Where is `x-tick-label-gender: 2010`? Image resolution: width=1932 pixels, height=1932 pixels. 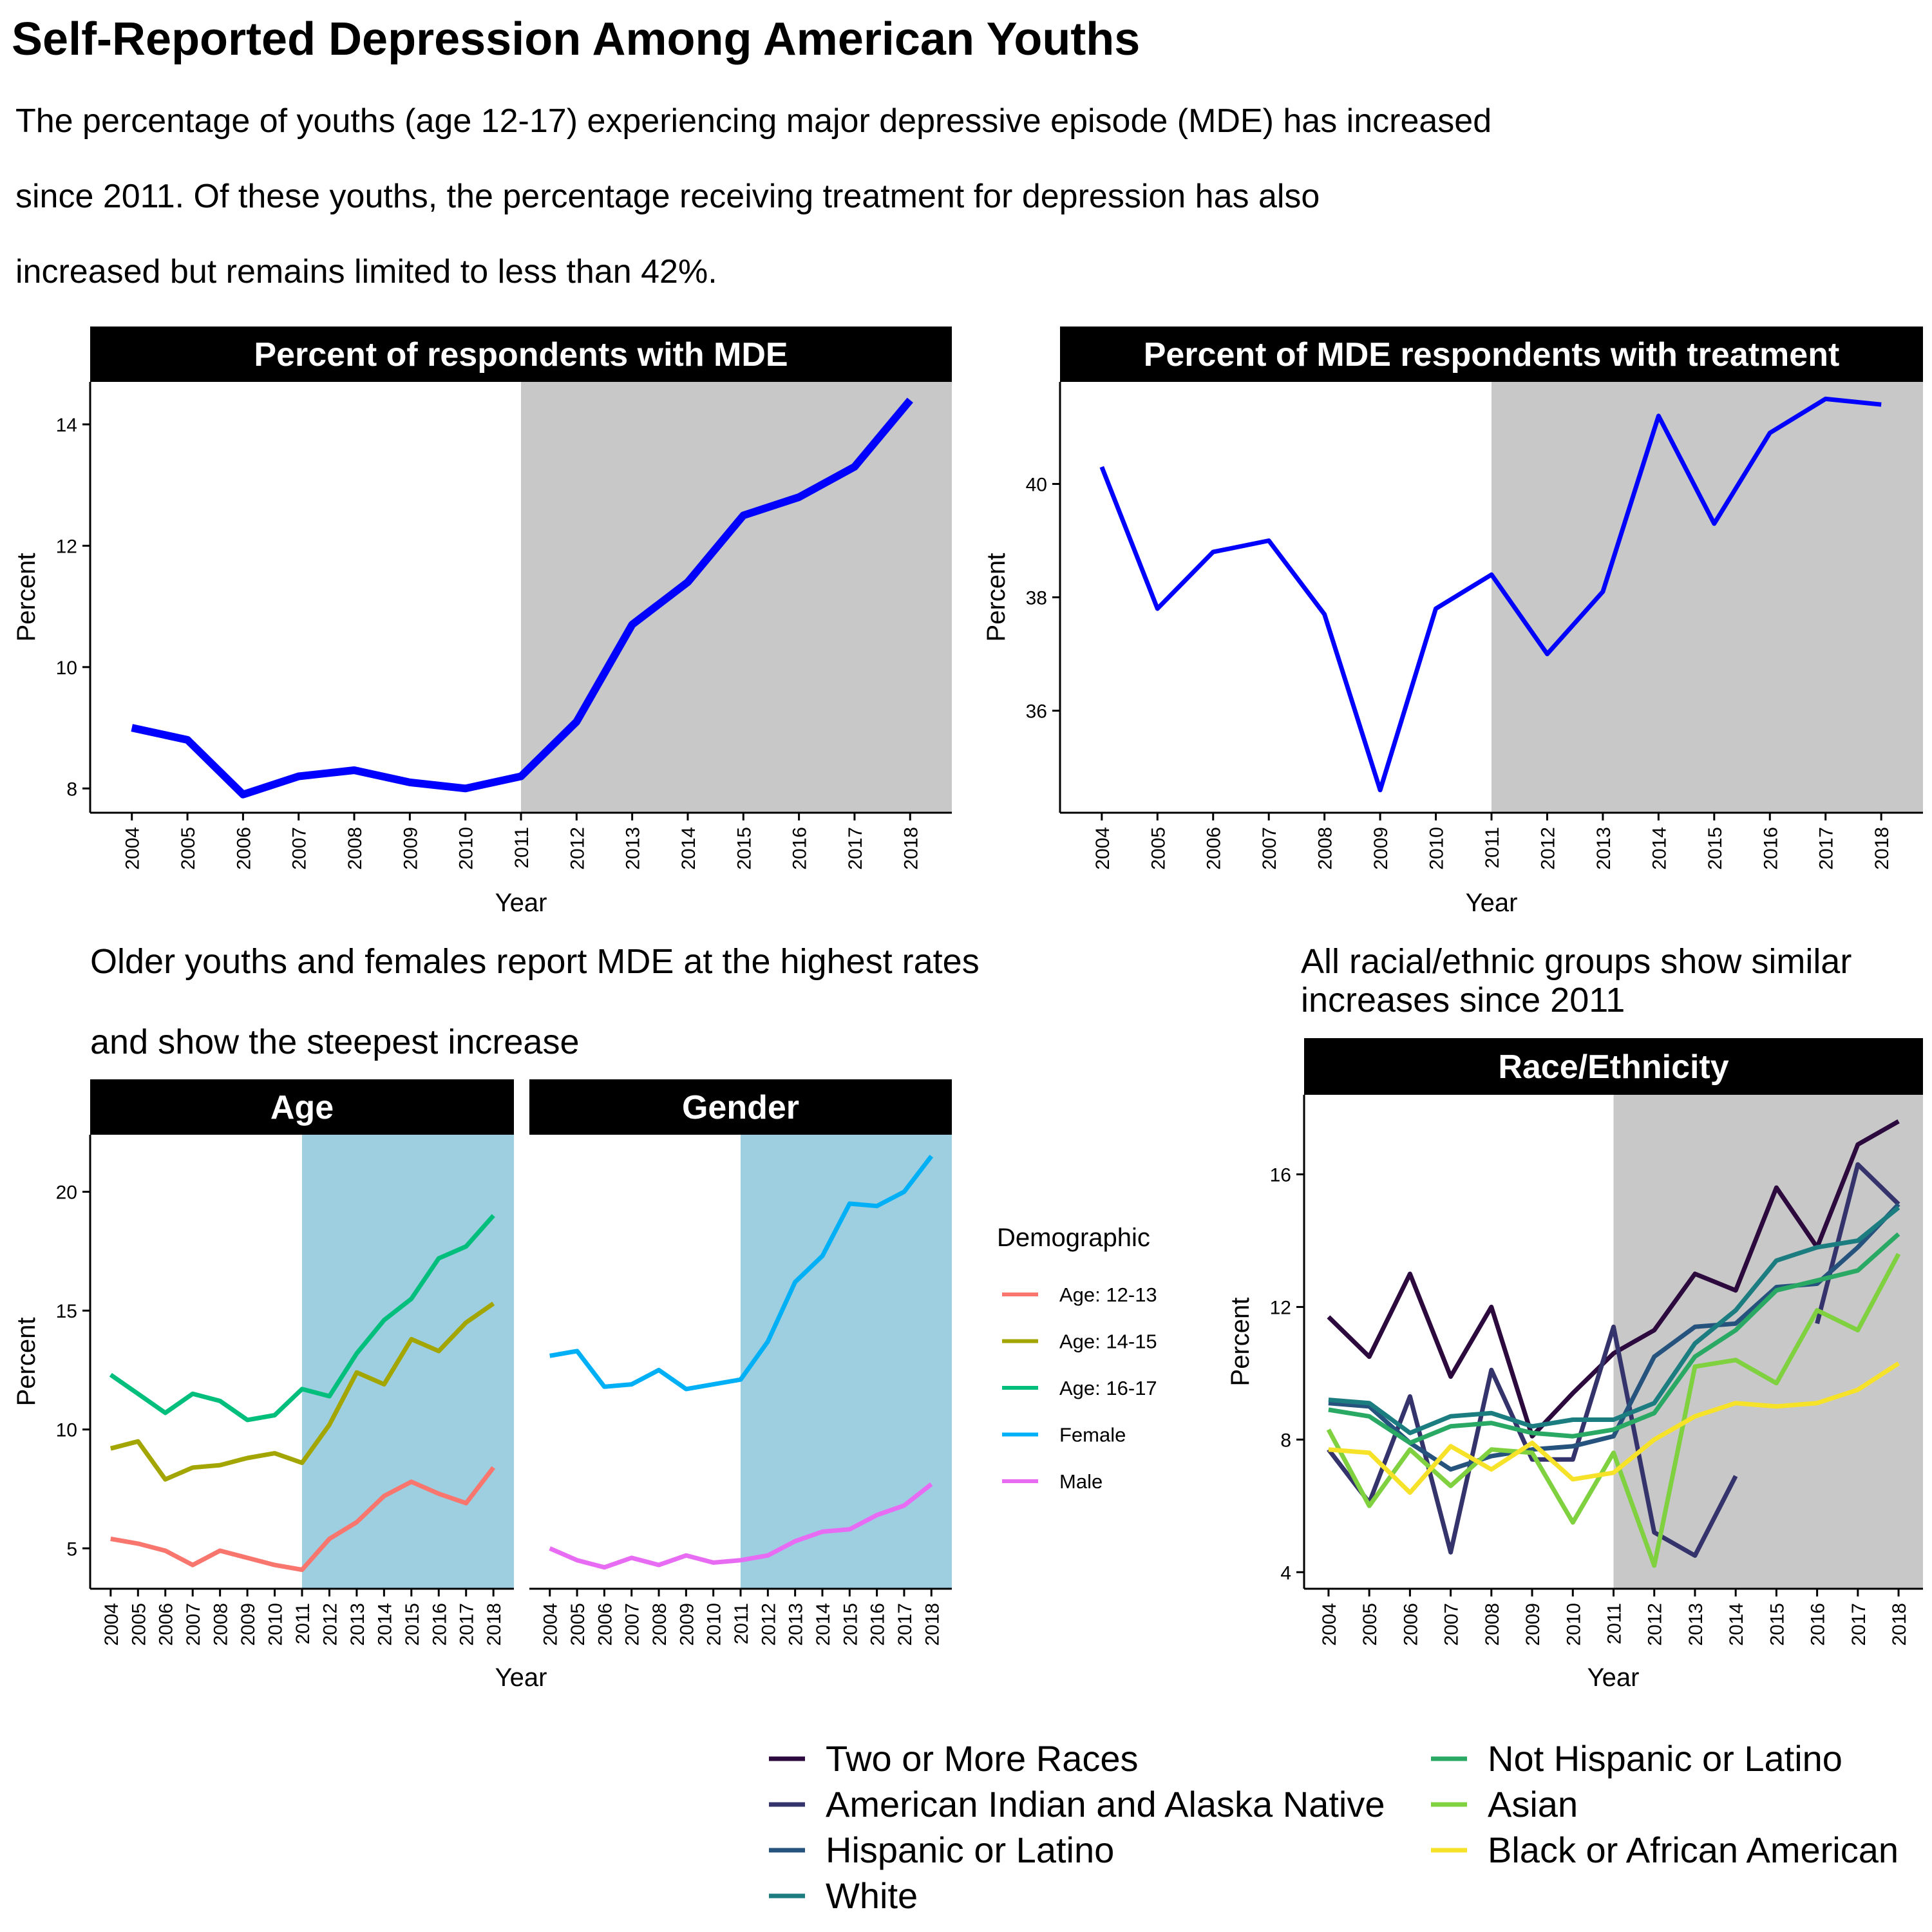 x-tick-label-gender: 2010 is located at coordinates (715, 1624).